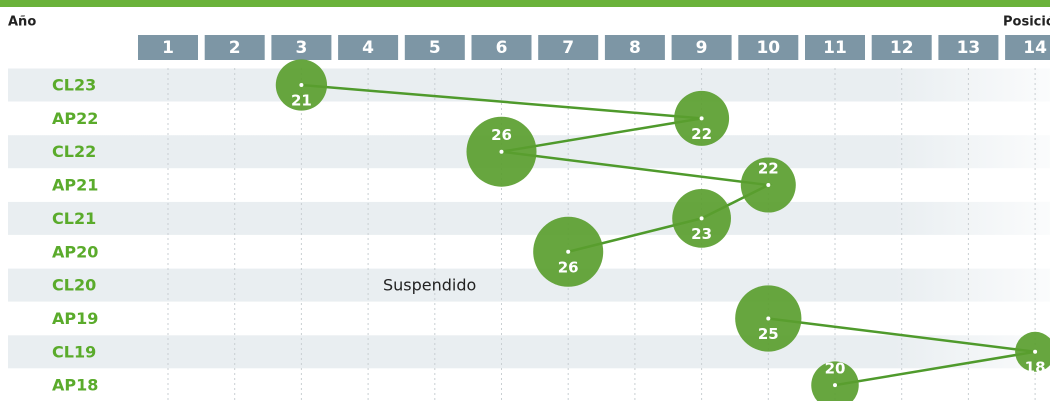 This screenshot has width=1050, height=401. I want to click on x-tick-label: 7, so click(568, 48).